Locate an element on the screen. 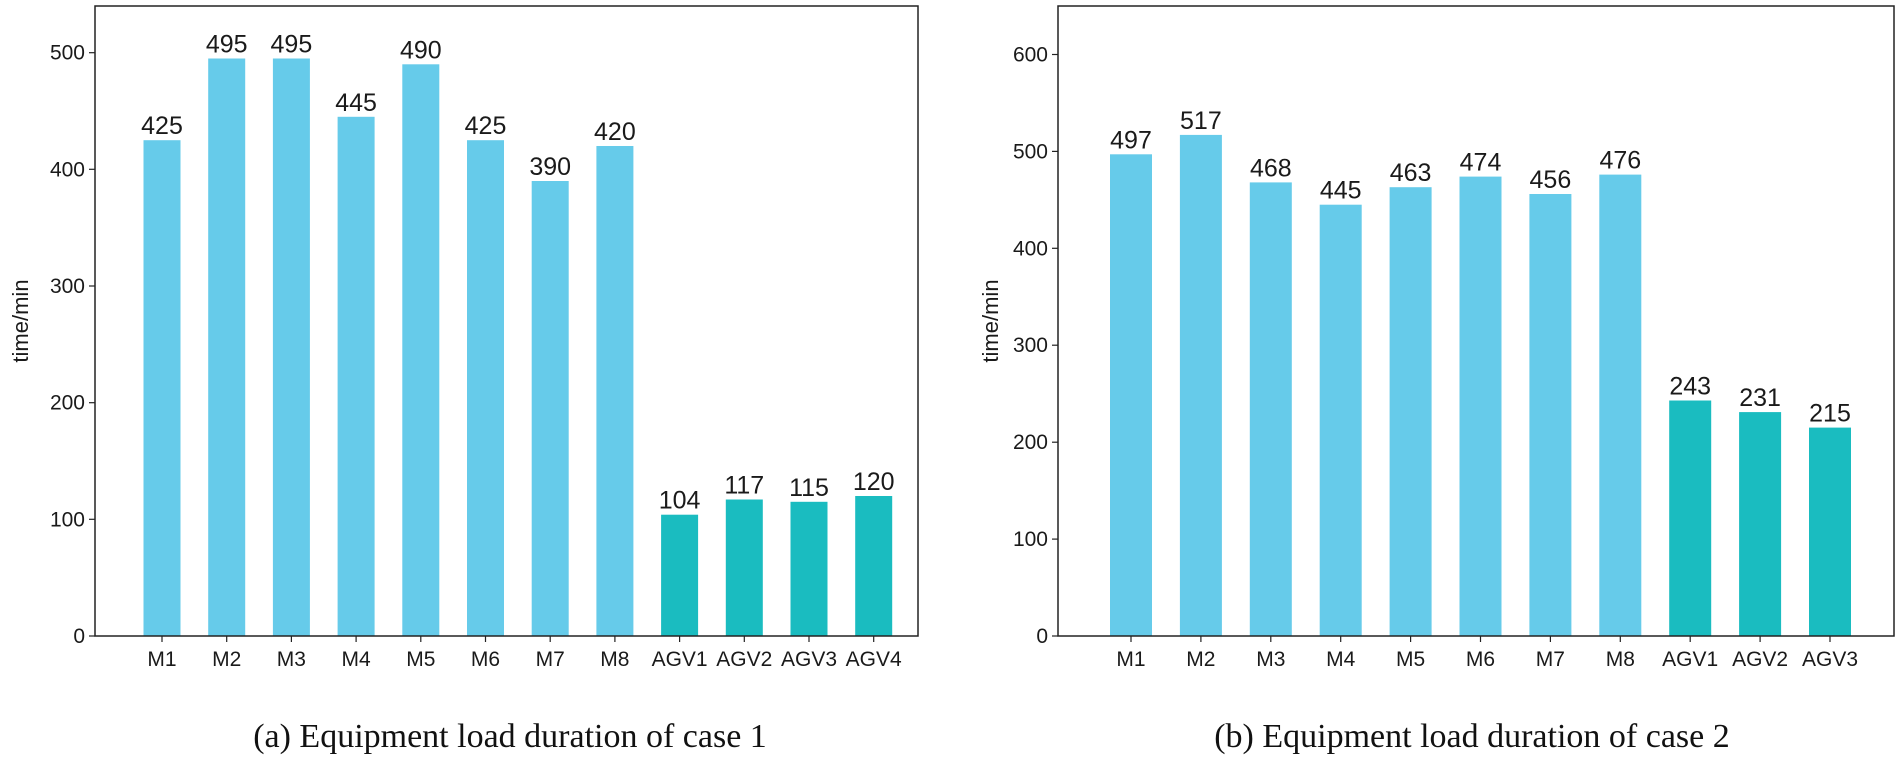 The width and height of the screenshot is (1900, 767). data-label-m3: 468 is located at coordinates (1271, 168).